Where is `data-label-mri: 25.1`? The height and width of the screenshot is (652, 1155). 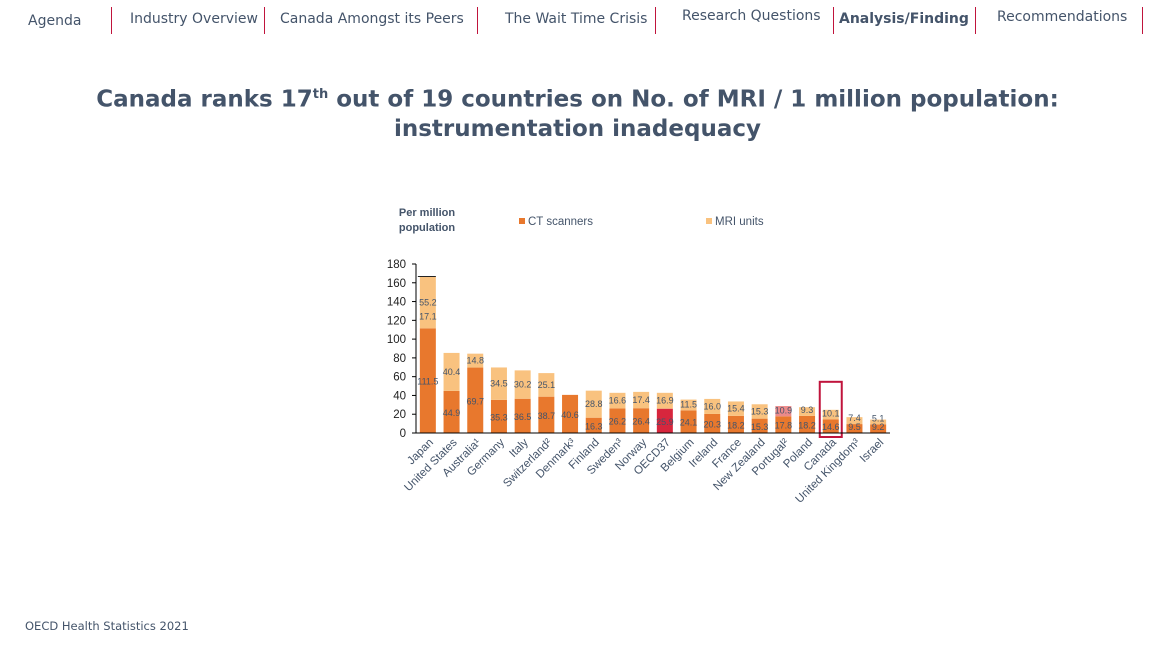 data-label-mri: 25.1 is located at coordinates (547, 385).